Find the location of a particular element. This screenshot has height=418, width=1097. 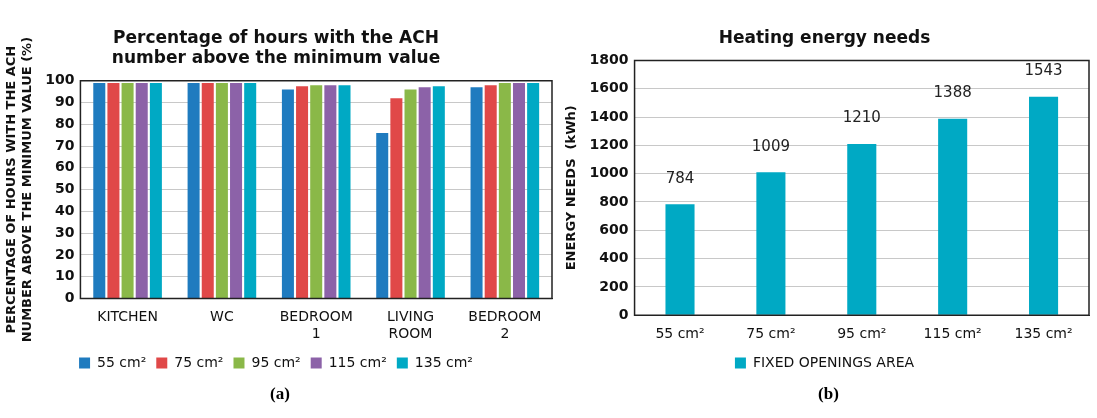

y-tick-label: 90 is located at coordinates (64, 101).